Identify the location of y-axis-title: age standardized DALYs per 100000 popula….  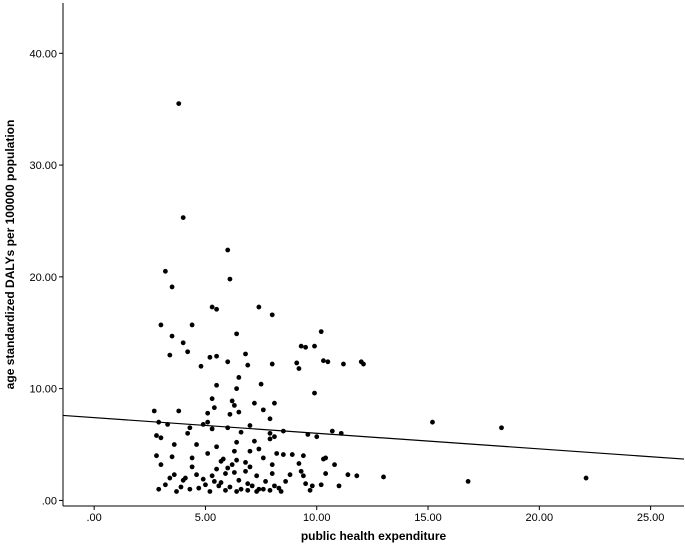
(10, 255).